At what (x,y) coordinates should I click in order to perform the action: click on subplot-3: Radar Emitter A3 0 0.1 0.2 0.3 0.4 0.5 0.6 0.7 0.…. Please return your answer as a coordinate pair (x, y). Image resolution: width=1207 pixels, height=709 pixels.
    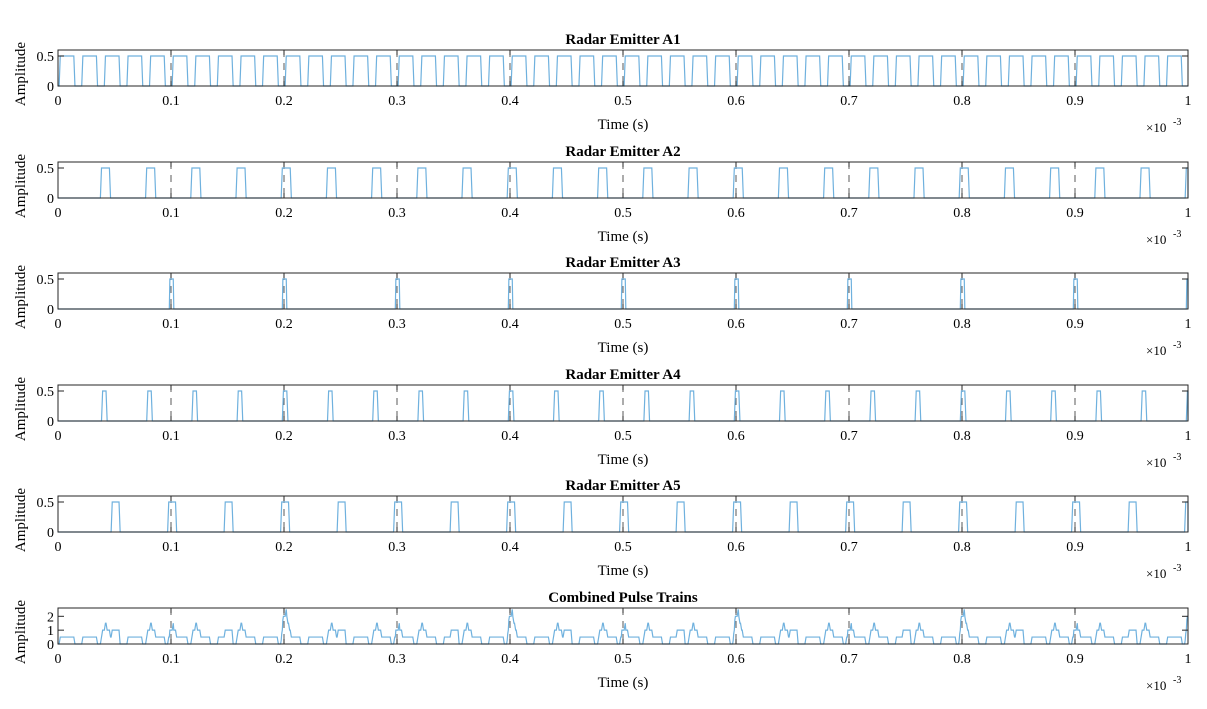
    Looking at the image, I should click on (602, 306).